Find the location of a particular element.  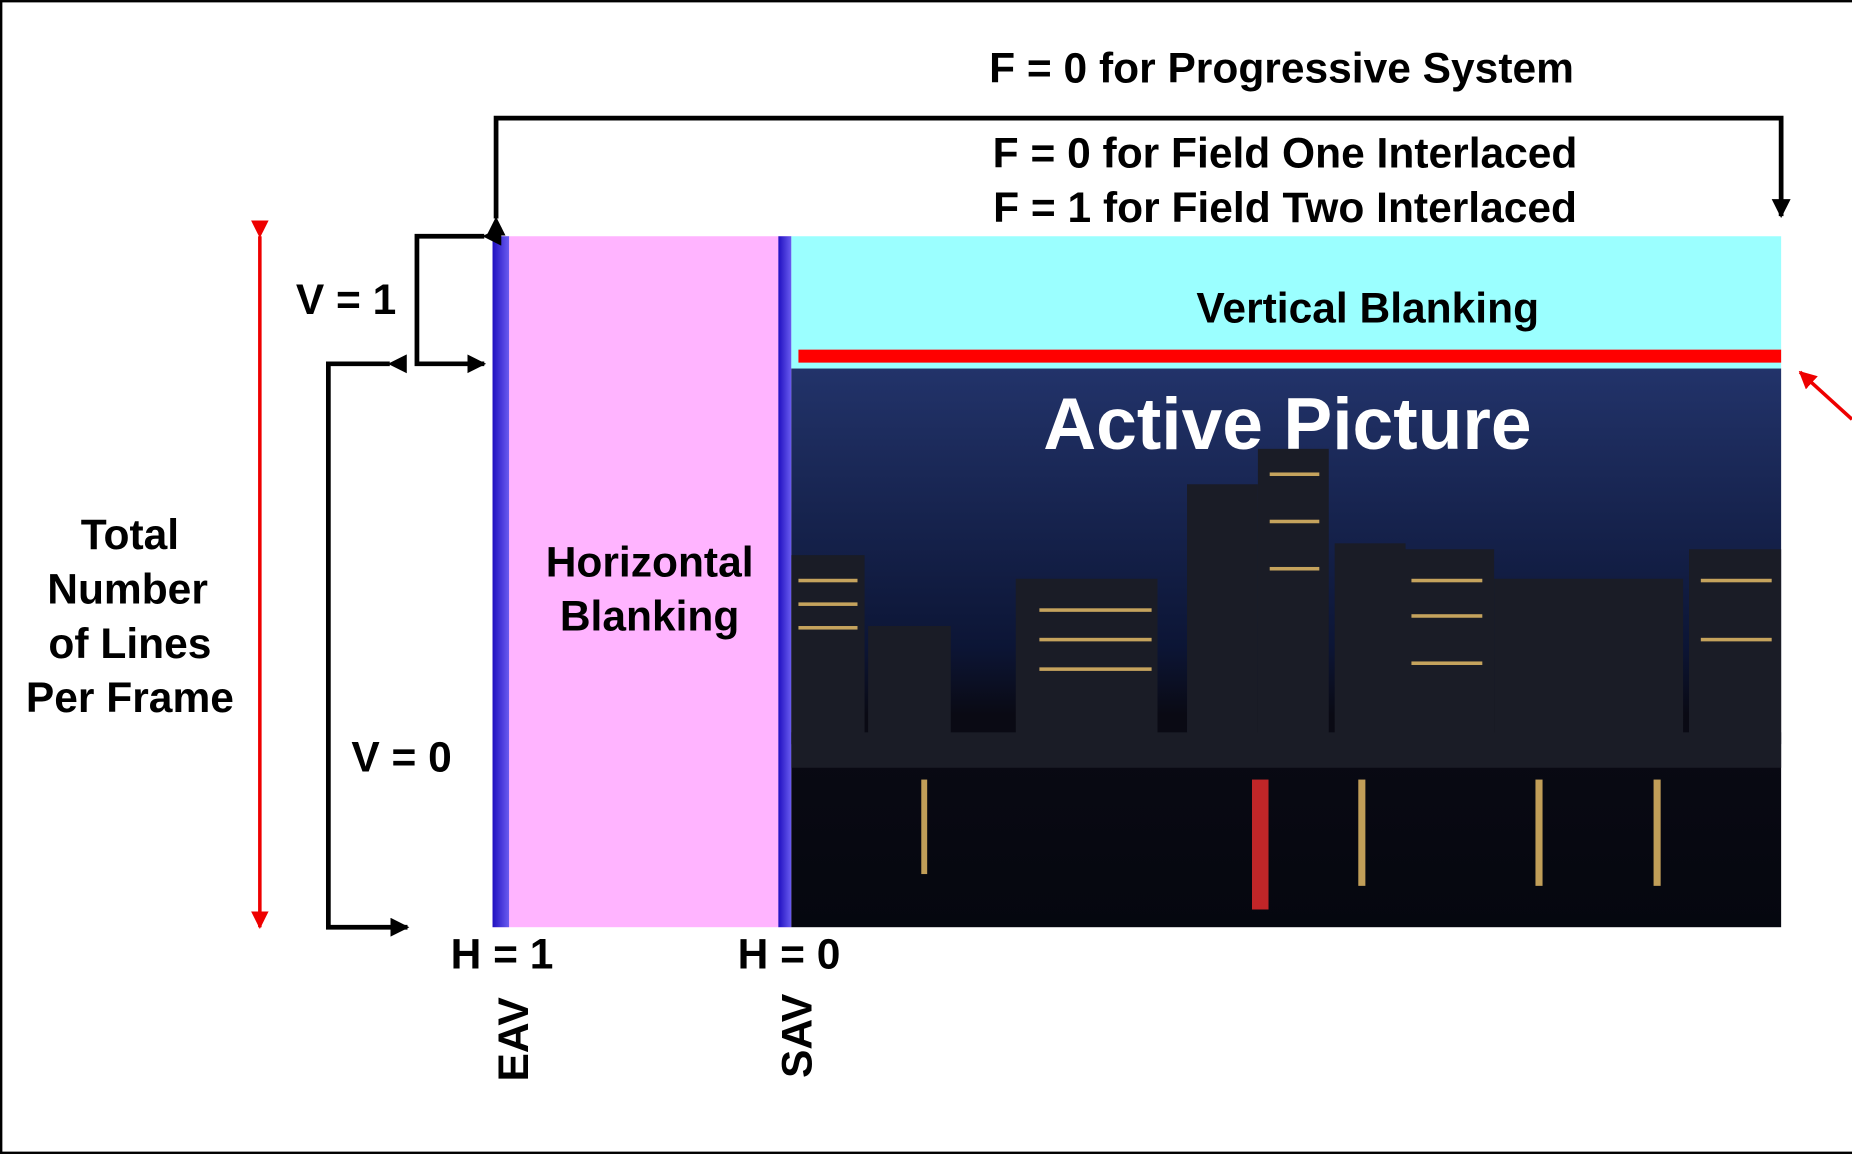

v1-bracket is located at coordinates (458, 300).